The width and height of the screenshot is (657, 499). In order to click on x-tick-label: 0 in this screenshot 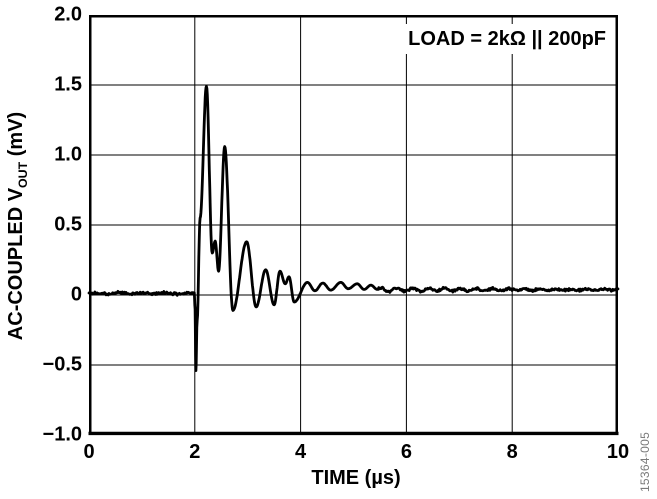, I will do `click(89, 452)`.